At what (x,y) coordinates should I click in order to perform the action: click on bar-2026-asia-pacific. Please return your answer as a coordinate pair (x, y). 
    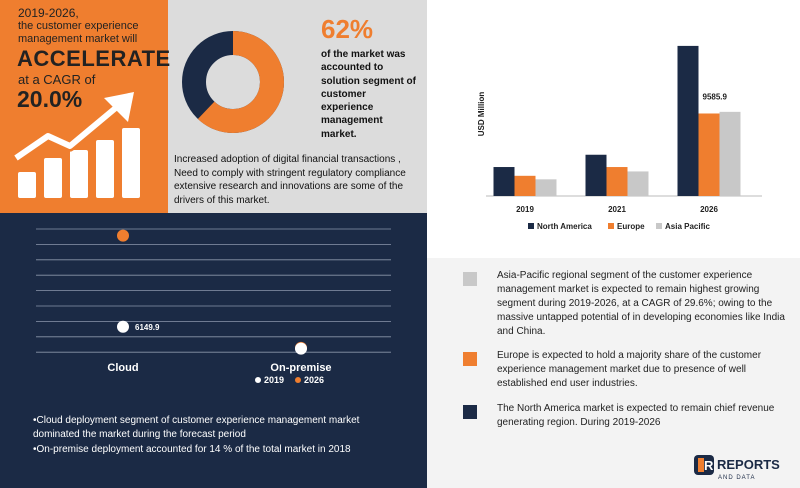
    Looking at the image, I should click on (730, 153).